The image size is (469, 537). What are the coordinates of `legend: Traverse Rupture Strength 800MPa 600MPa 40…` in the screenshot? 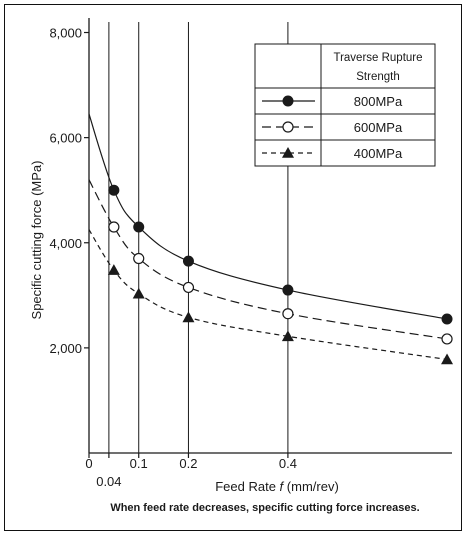 It's located at (345, 105).